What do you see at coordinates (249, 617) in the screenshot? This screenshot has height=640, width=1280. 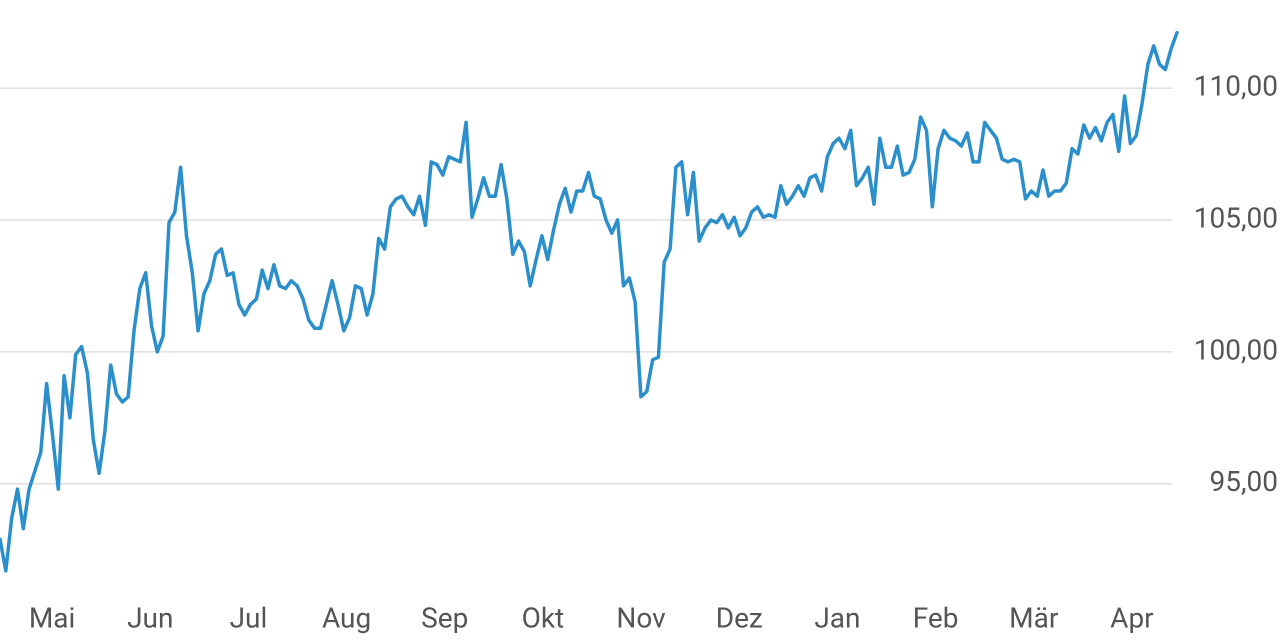 I see `x-tick-label: Jul` at bounding box center [249, 617].